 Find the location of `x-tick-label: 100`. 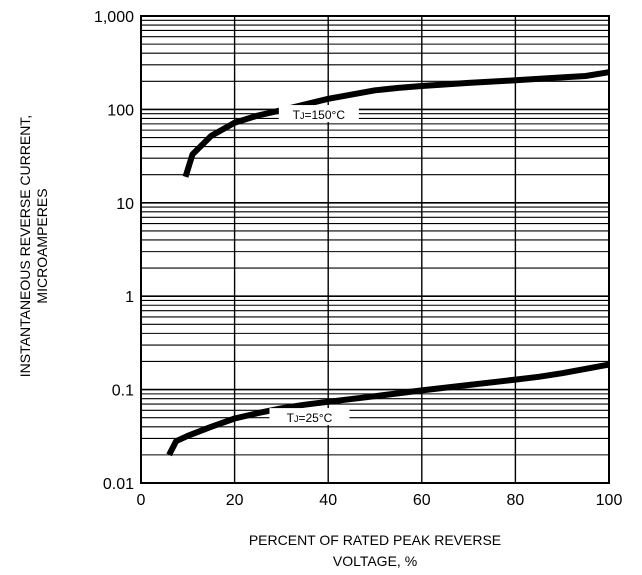

x-tick-label: 100 is located at coordinates (609, 500).